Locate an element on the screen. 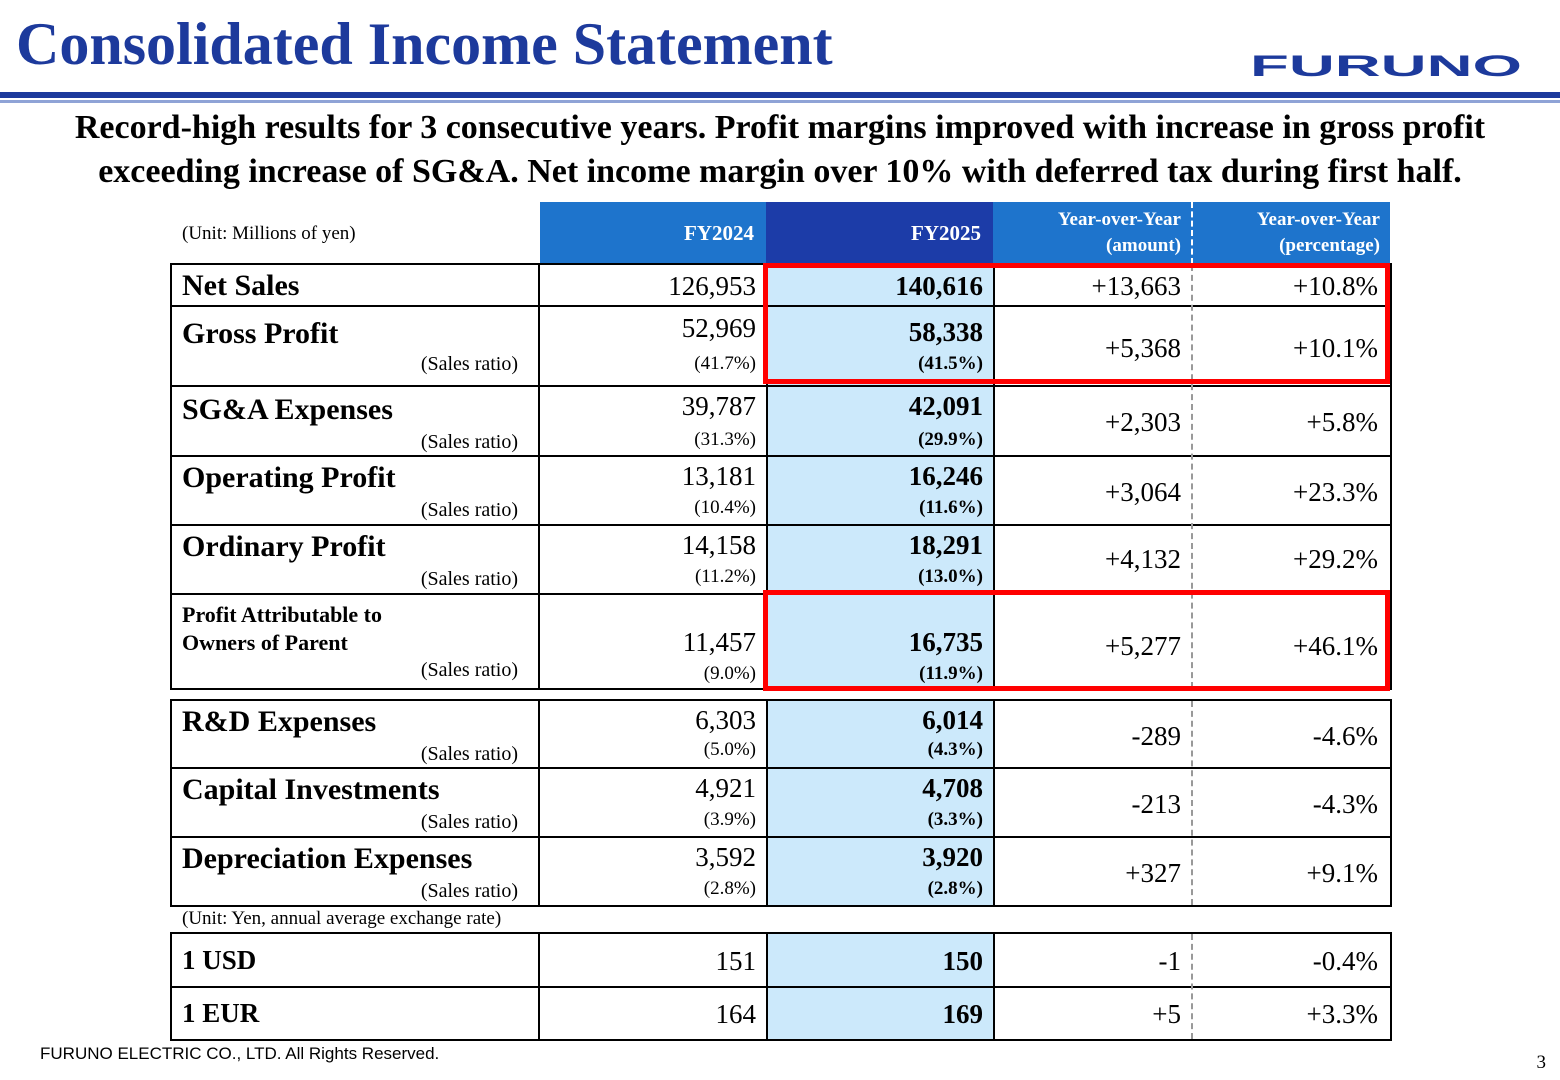 This screenshot has height=1080, width=1560. yoy-amount: +13,663 is located at coordinates (1136, 286).